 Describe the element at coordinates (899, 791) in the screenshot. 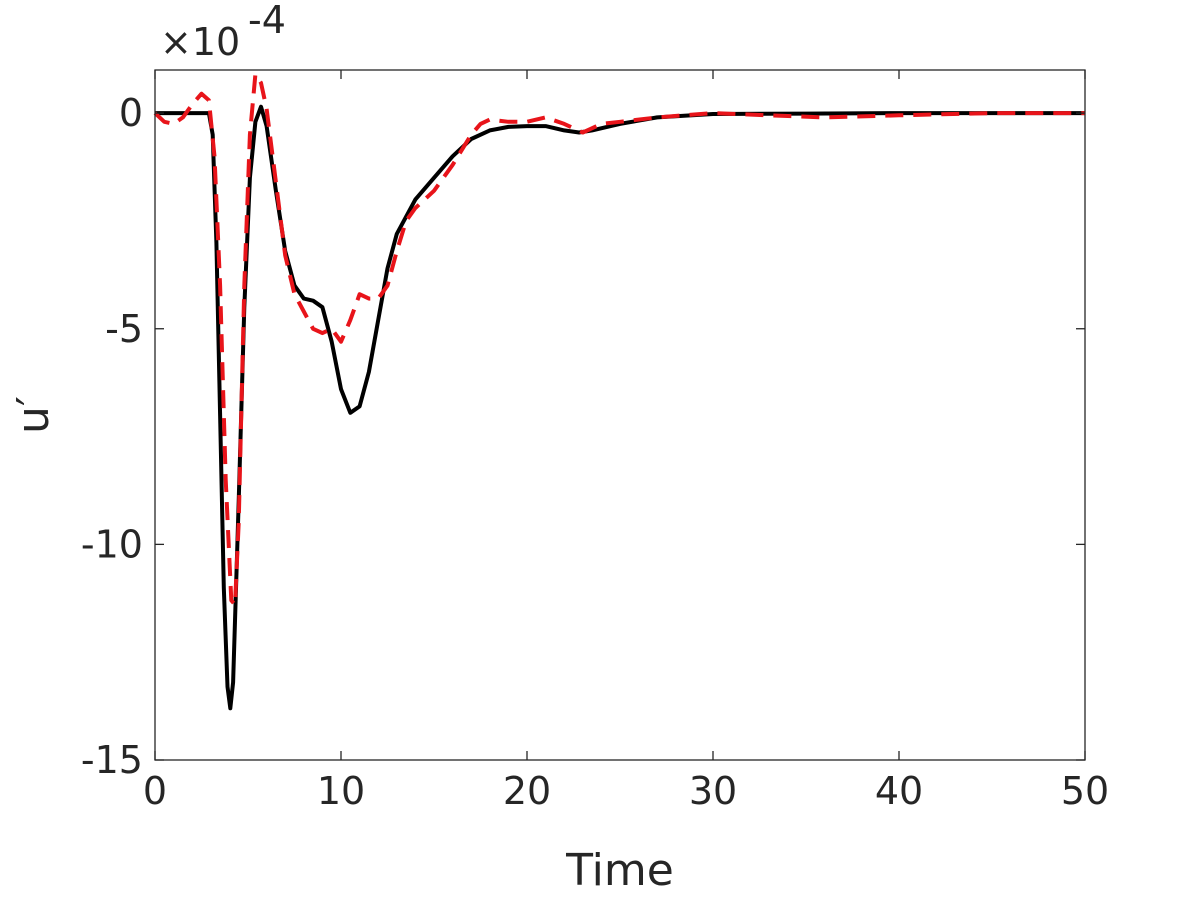

I see `x-tick-label: 40` at that location.